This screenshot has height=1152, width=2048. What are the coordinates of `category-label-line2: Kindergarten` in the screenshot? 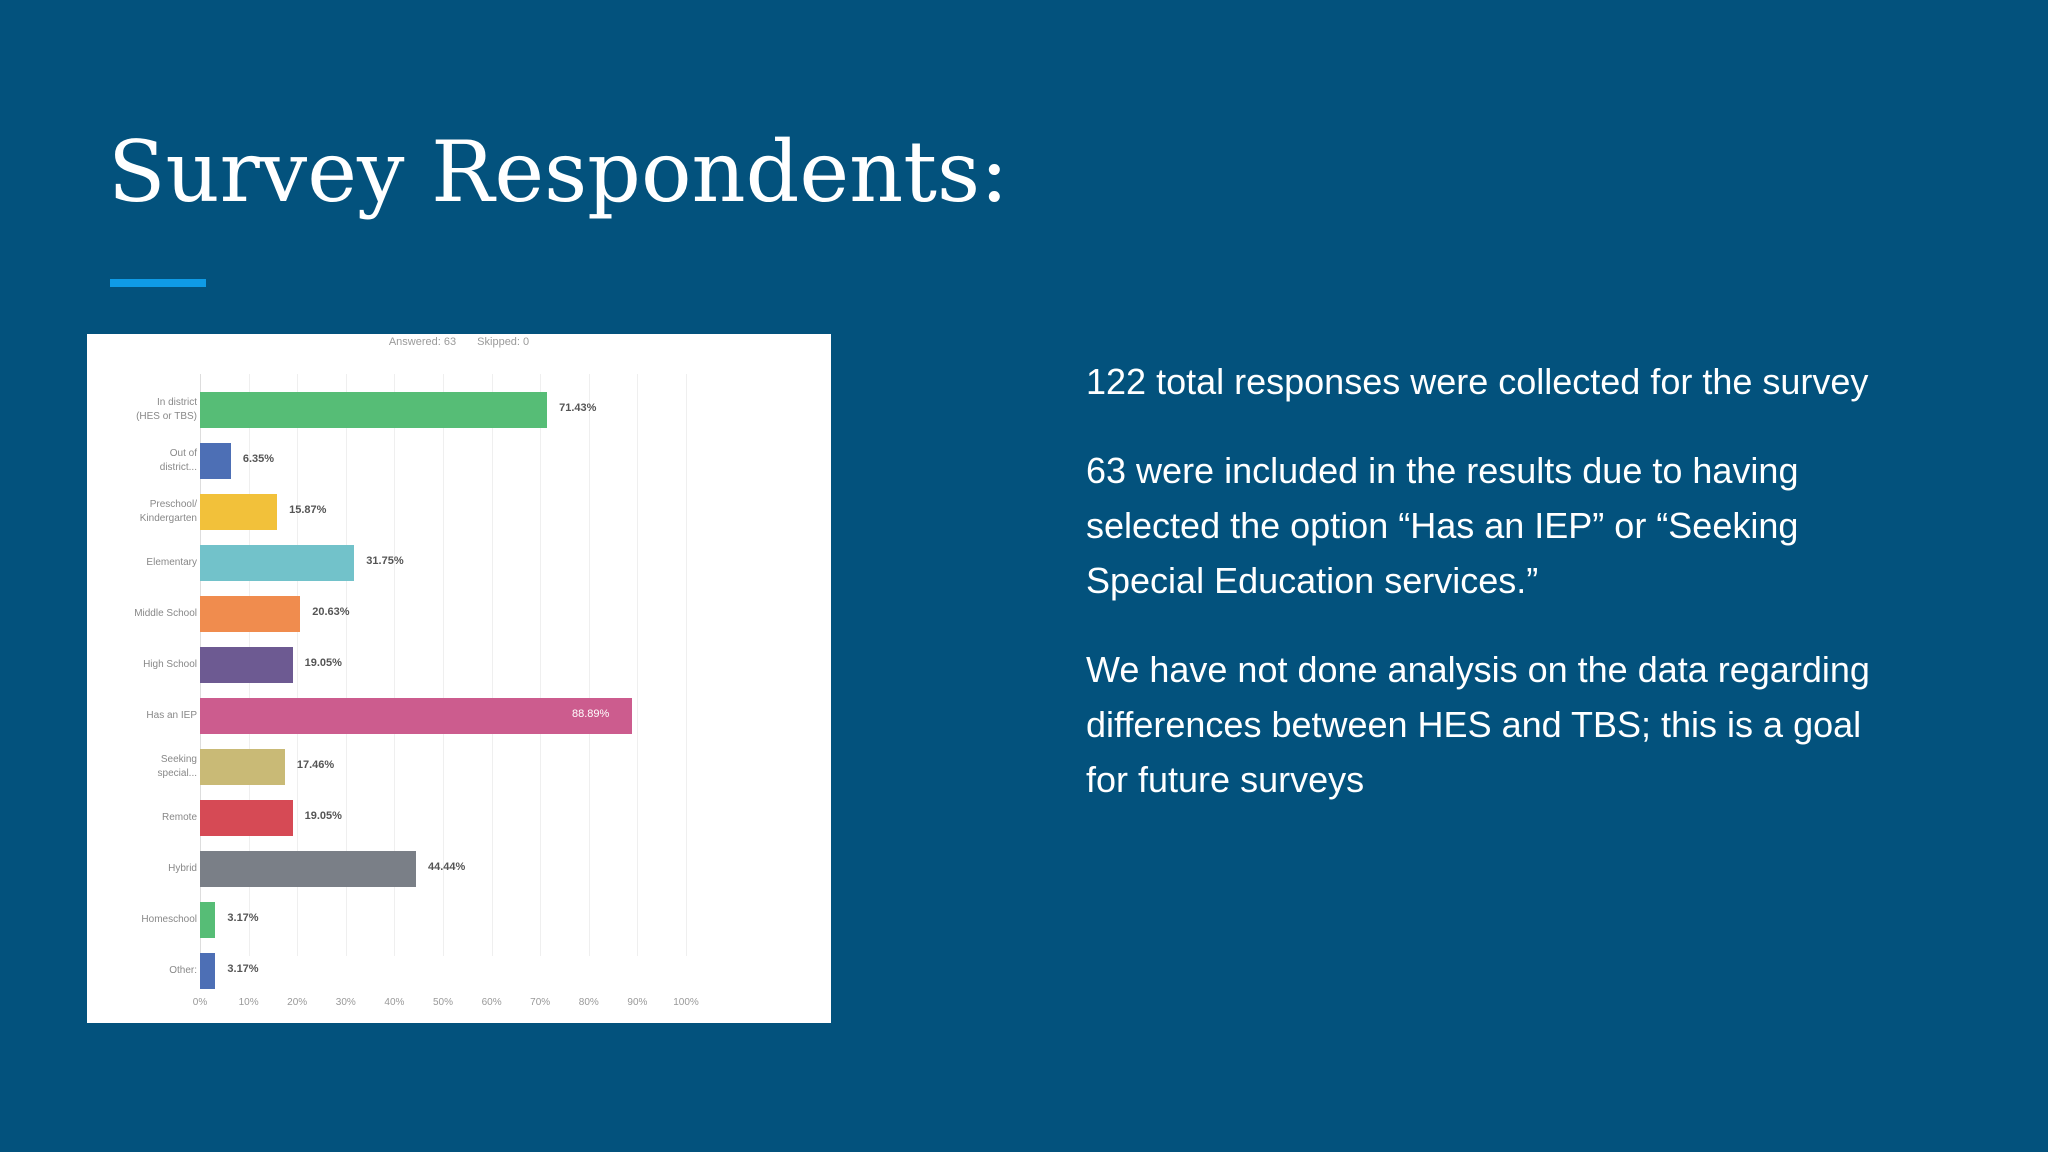 It's located at (168, 518).